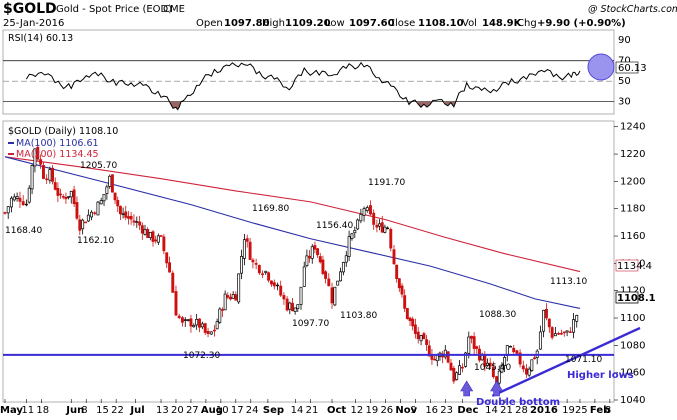  I want to click on x-tick-label: 10, so click(222, 410).